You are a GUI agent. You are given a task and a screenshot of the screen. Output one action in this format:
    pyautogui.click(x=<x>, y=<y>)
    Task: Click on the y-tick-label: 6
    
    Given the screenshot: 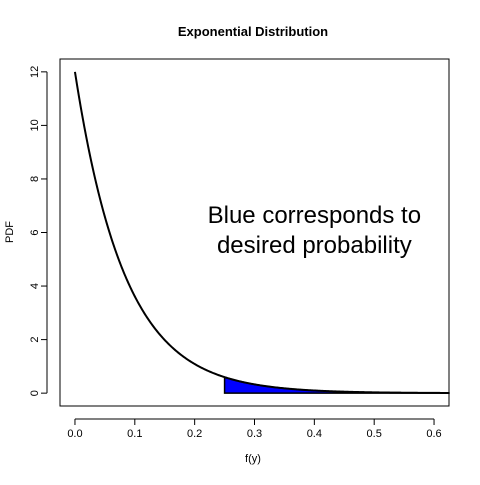 What is the action you would take?
    pyautogui.click(x=35, y=232)
    